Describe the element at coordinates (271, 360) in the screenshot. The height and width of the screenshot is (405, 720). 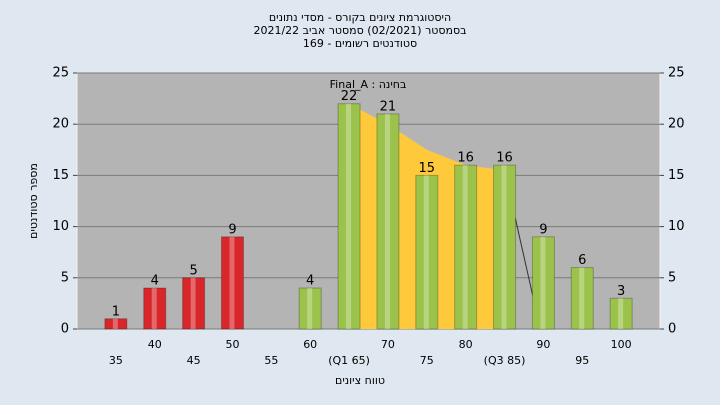
I see `x-tick-label: 55` at that location.